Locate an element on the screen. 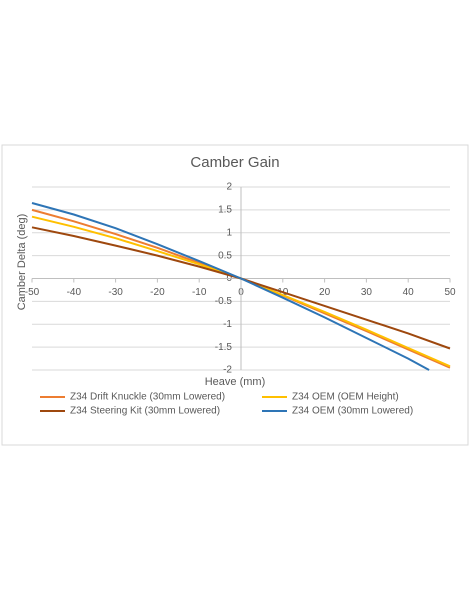 Image resolution: width=470 pixels, height=593 pixels. x-tick-label: 30 is located at coordinates (367, 292).